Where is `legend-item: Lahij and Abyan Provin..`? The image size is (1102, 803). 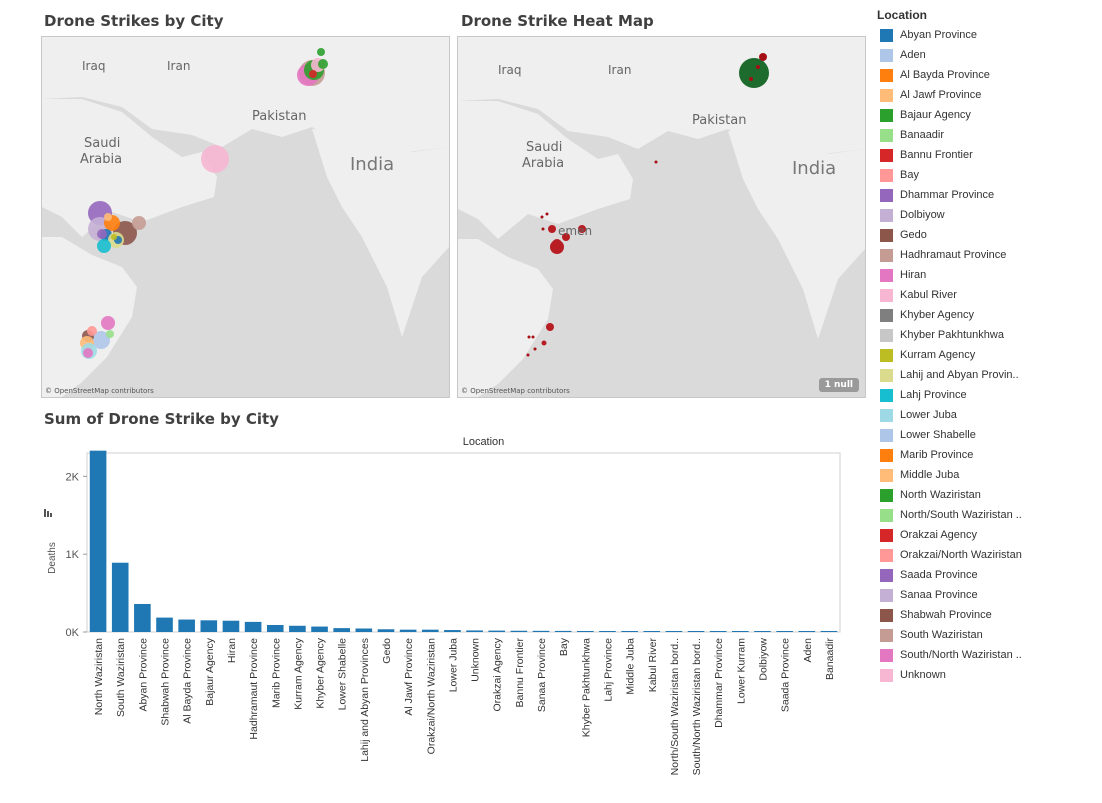 legend-item: Lahij and Abyan Provin.. is located at coordinates (988, 375).